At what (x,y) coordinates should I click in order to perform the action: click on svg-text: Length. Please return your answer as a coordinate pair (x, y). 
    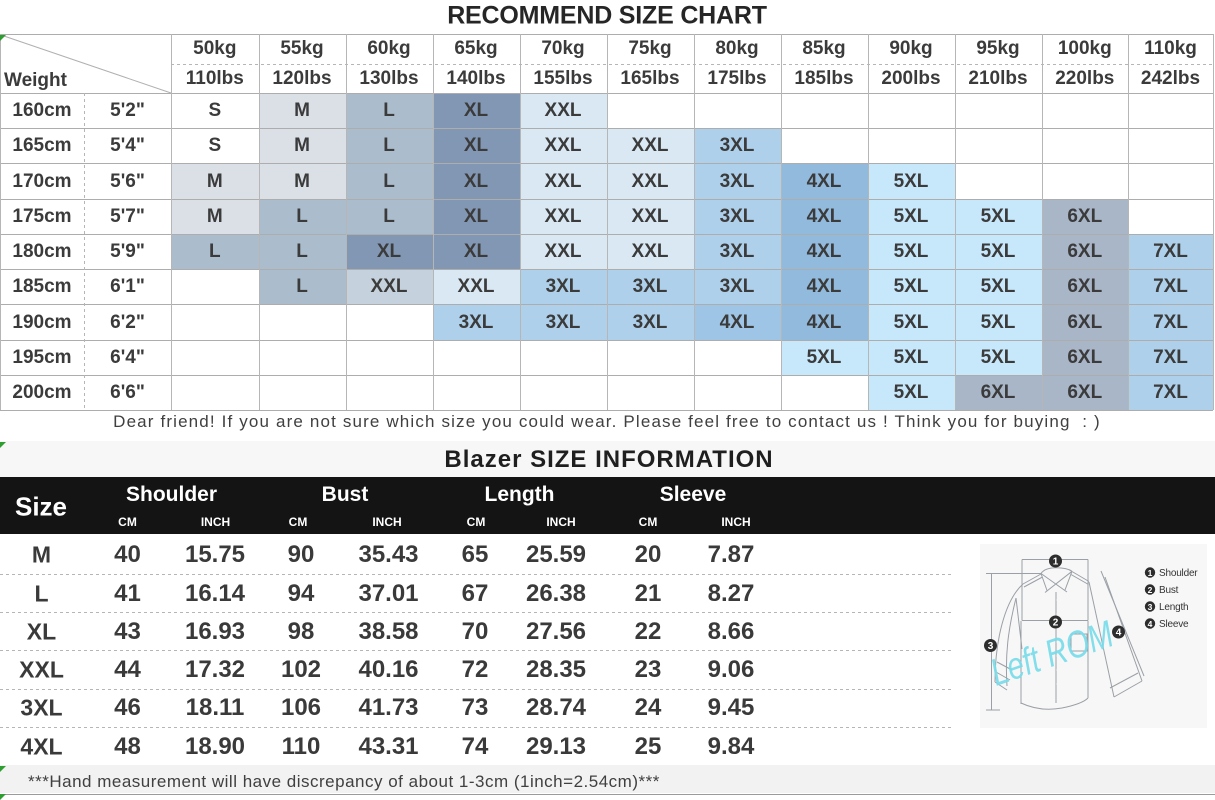
    Looking at the image, I should click on (1173, 607).